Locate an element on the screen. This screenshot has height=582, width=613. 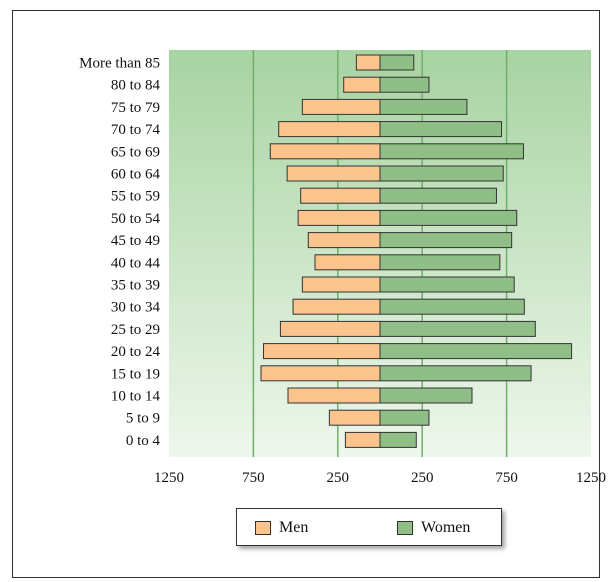
category-label: 35 to 39 is located at coordinates (135, 286).